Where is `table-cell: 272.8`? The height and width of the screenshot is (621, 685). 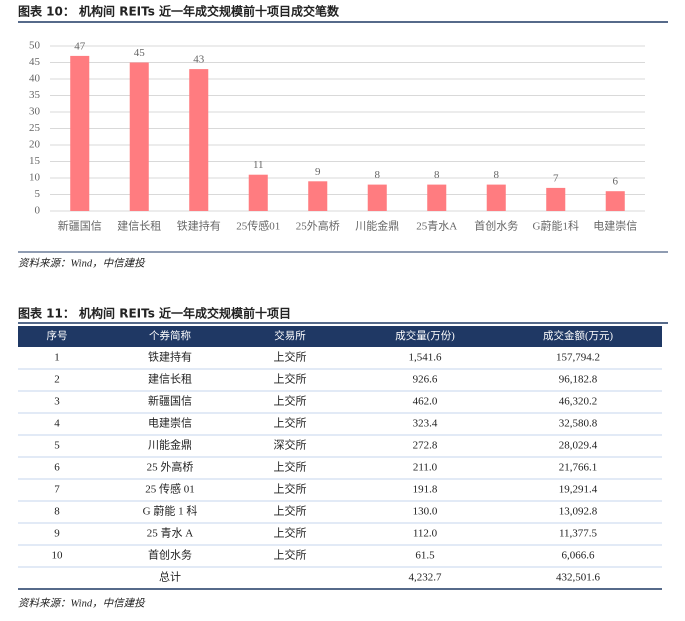
table-cell: 272.8 is located at coordinates (425, 446).